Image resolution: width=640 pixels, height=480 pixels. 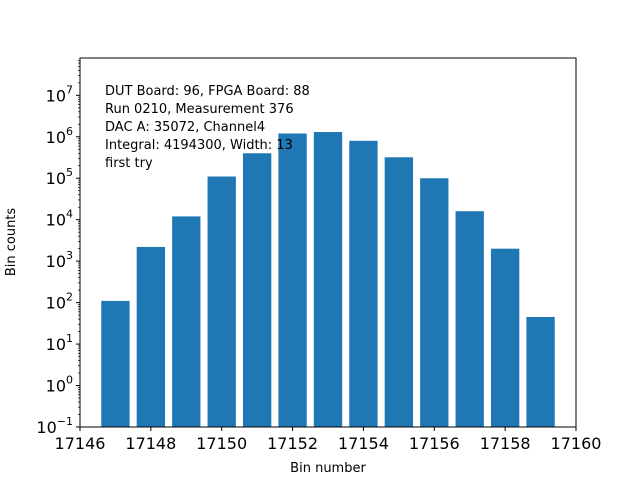 I want to click on y-tick-label: 10⁴, so click(x=59, y=219).